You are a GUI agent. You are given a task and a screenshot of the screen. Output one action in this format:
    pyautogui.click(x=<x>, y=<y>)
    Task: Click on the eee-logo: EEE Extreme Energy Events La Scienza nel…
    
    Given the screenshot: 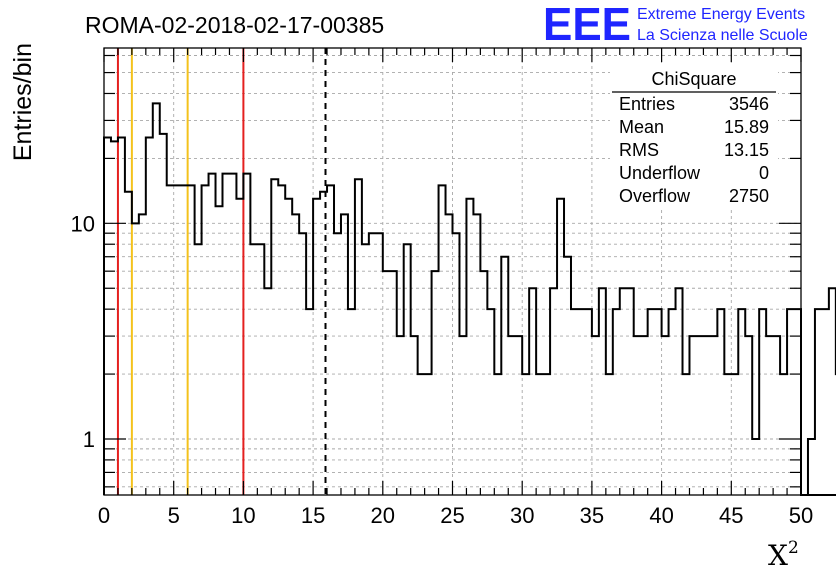 What is the action you would take?
    pyautogui.click(x=675, y=25)
    